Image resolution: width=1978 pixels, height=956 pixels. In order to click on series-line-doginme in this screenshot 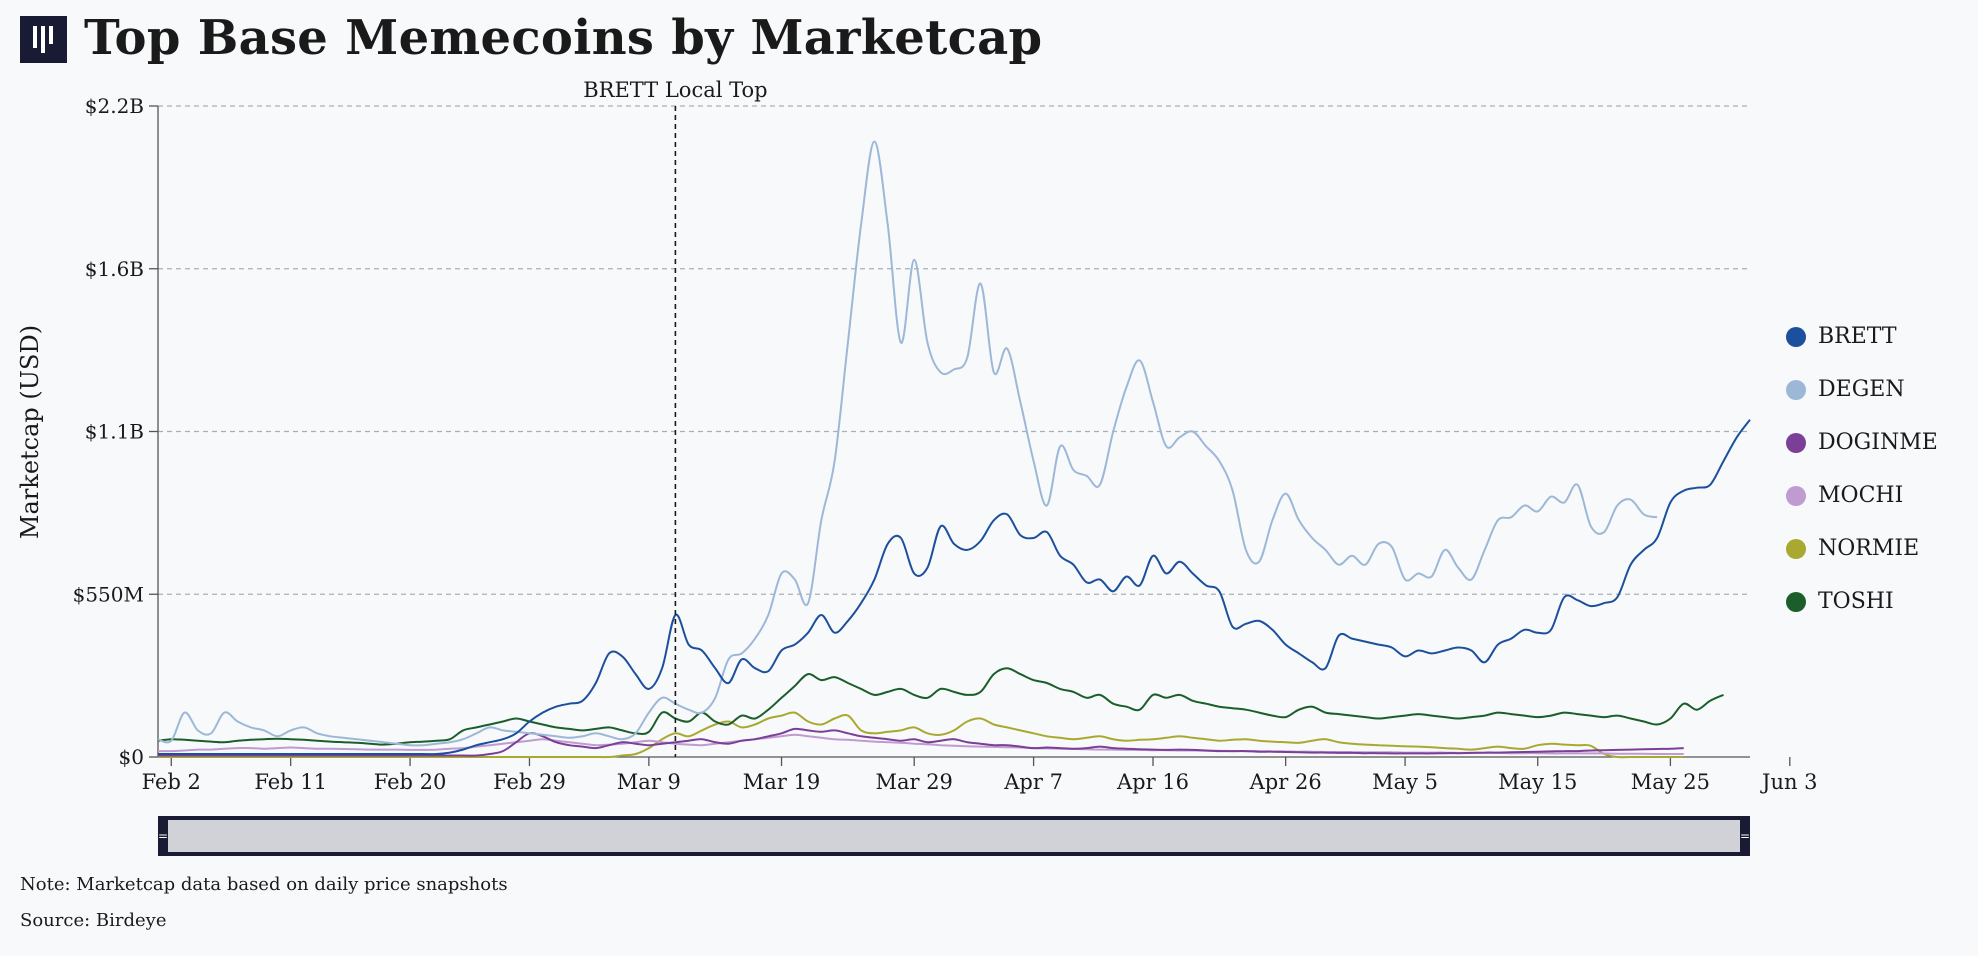, I will do `click(921, 742)`.